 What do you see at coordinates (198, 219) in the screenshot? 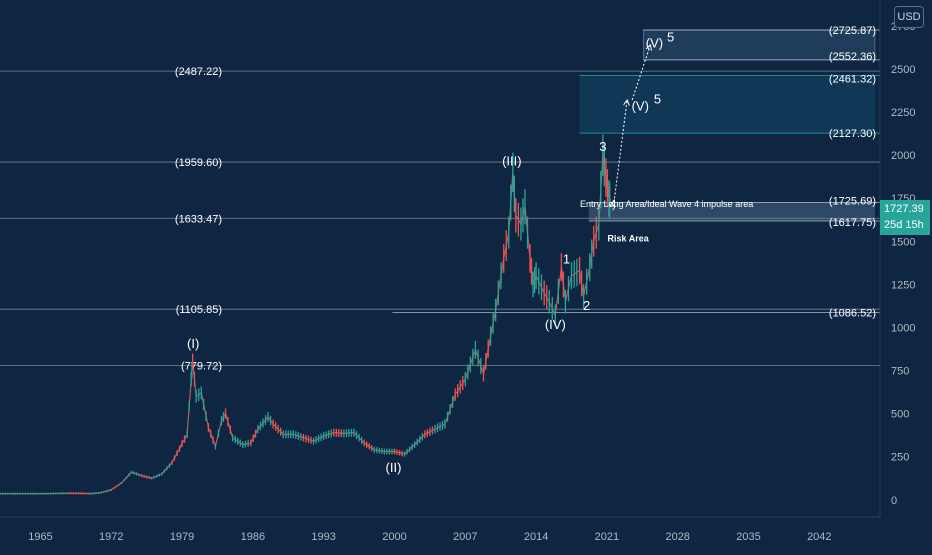
I see `level-label: (1633.47)` at bounding box center [198, 219].